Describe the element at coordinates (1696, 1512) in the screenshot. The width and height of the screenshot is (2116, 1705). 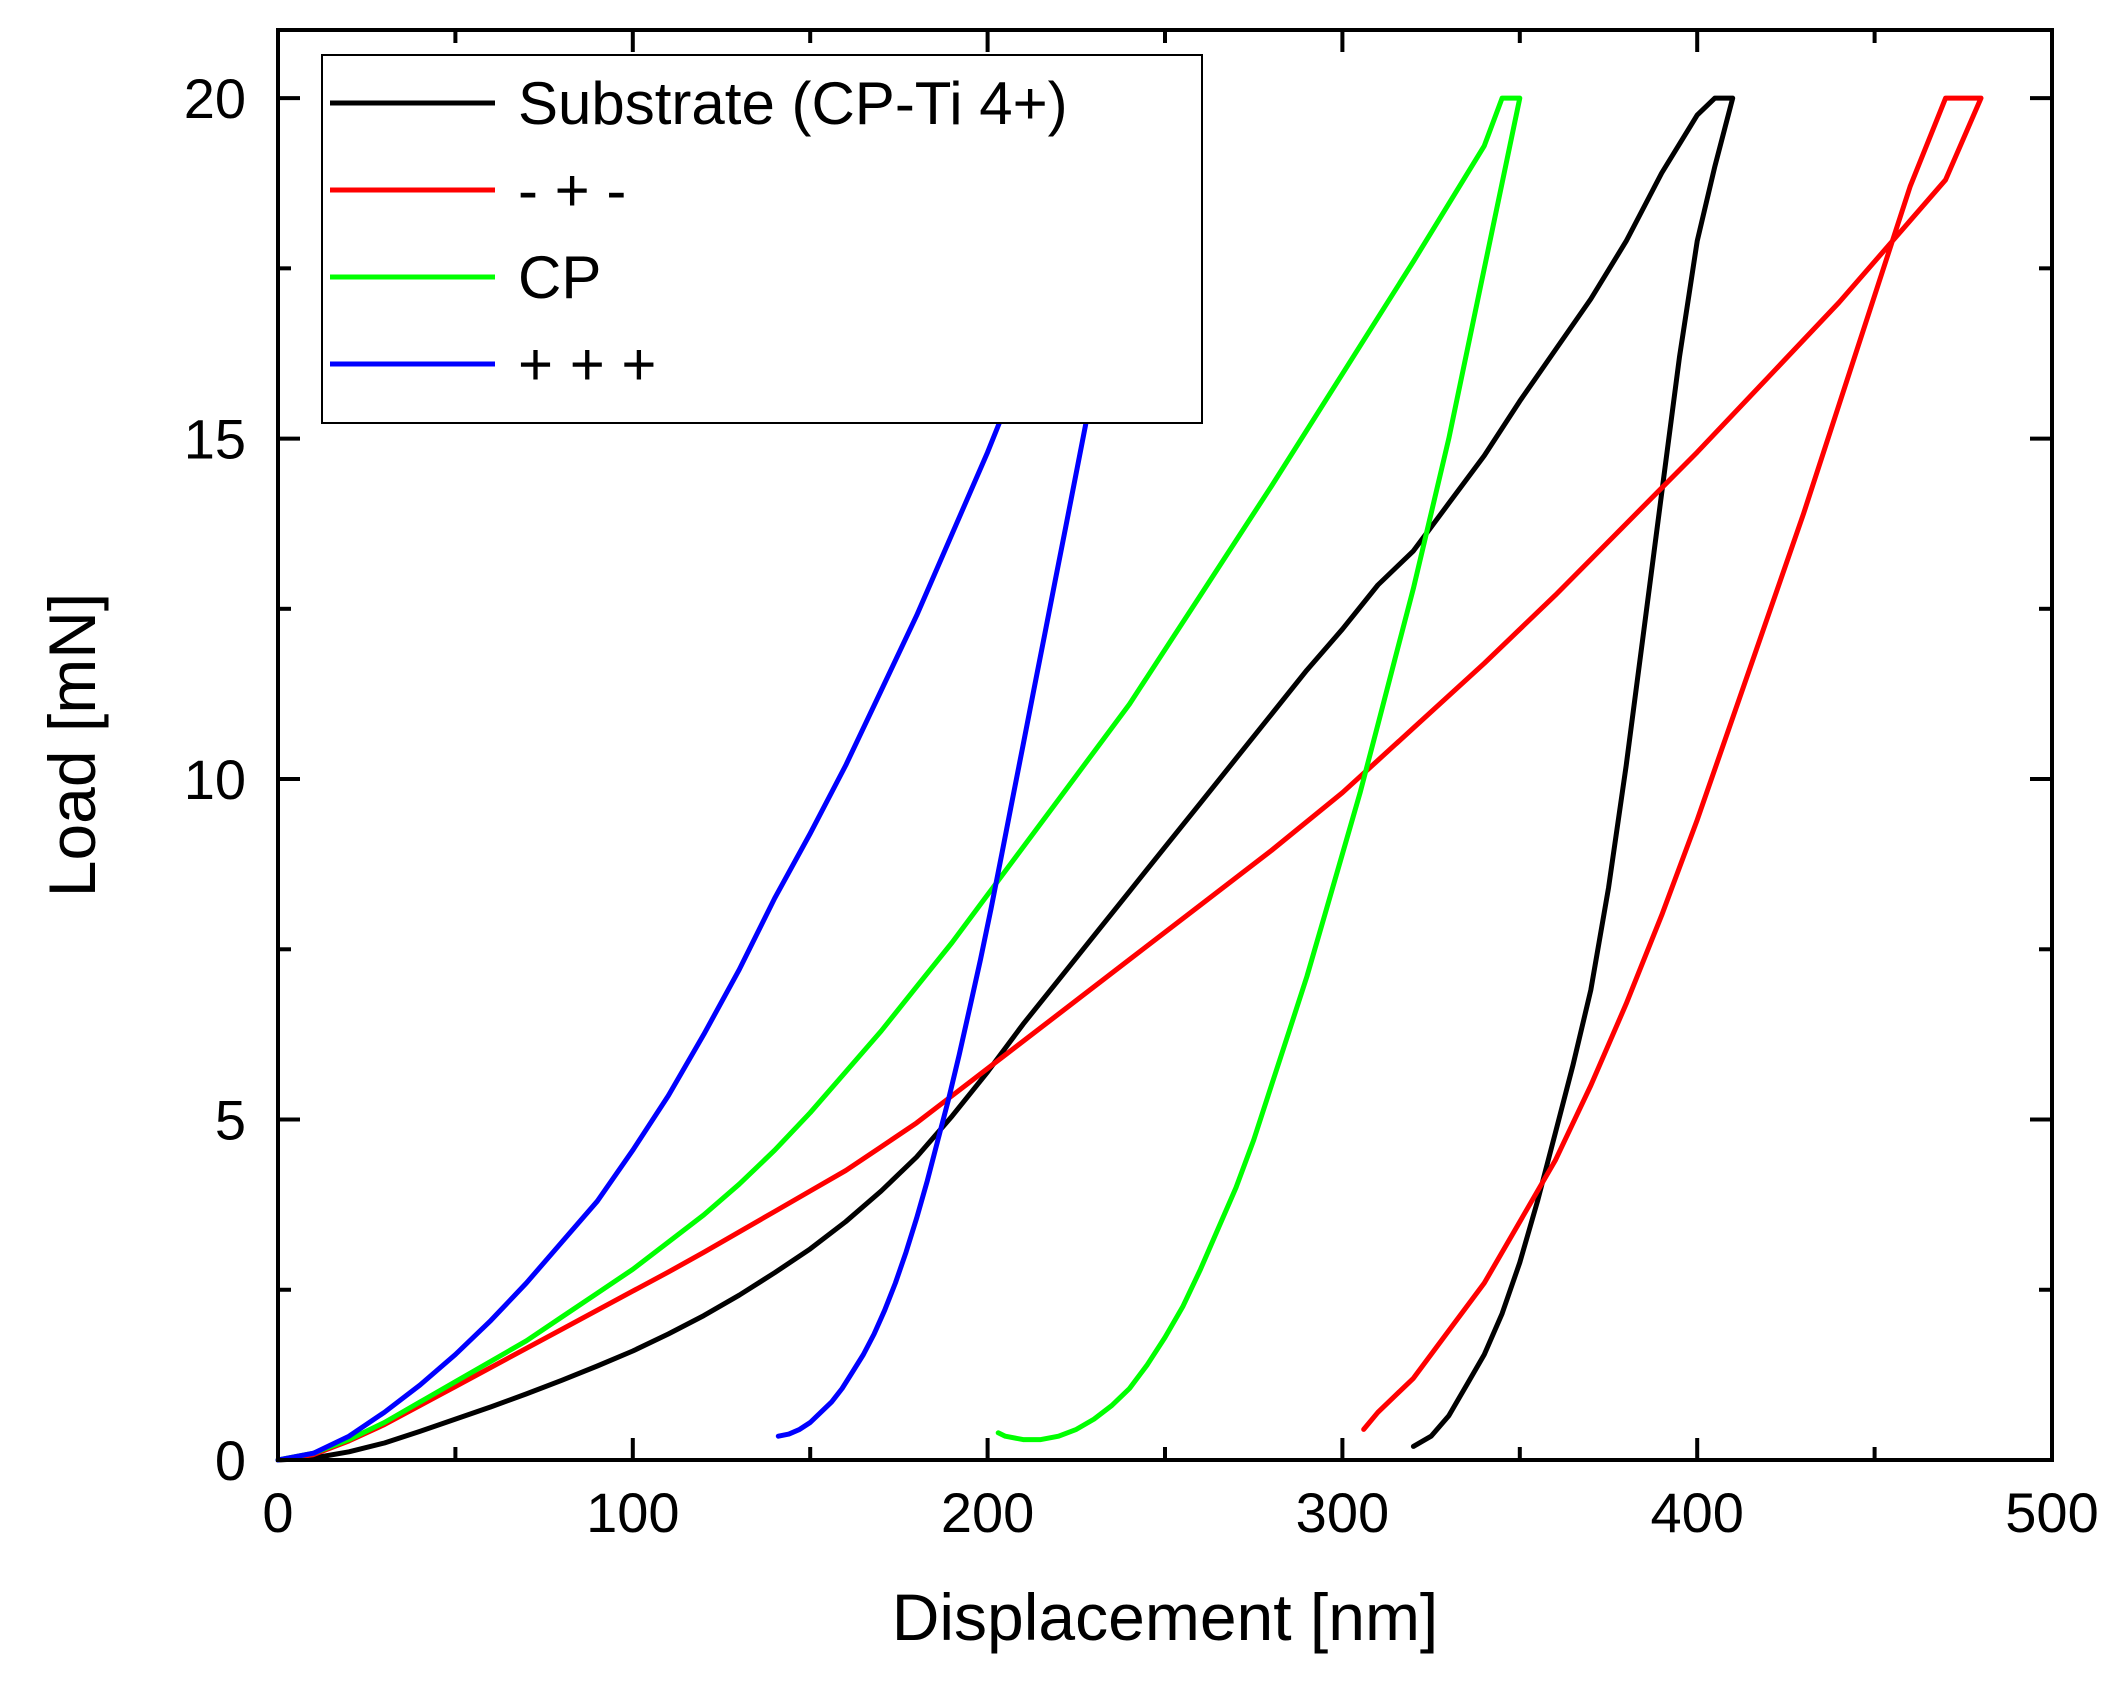
I see `x-tick-label: 400` at that location.